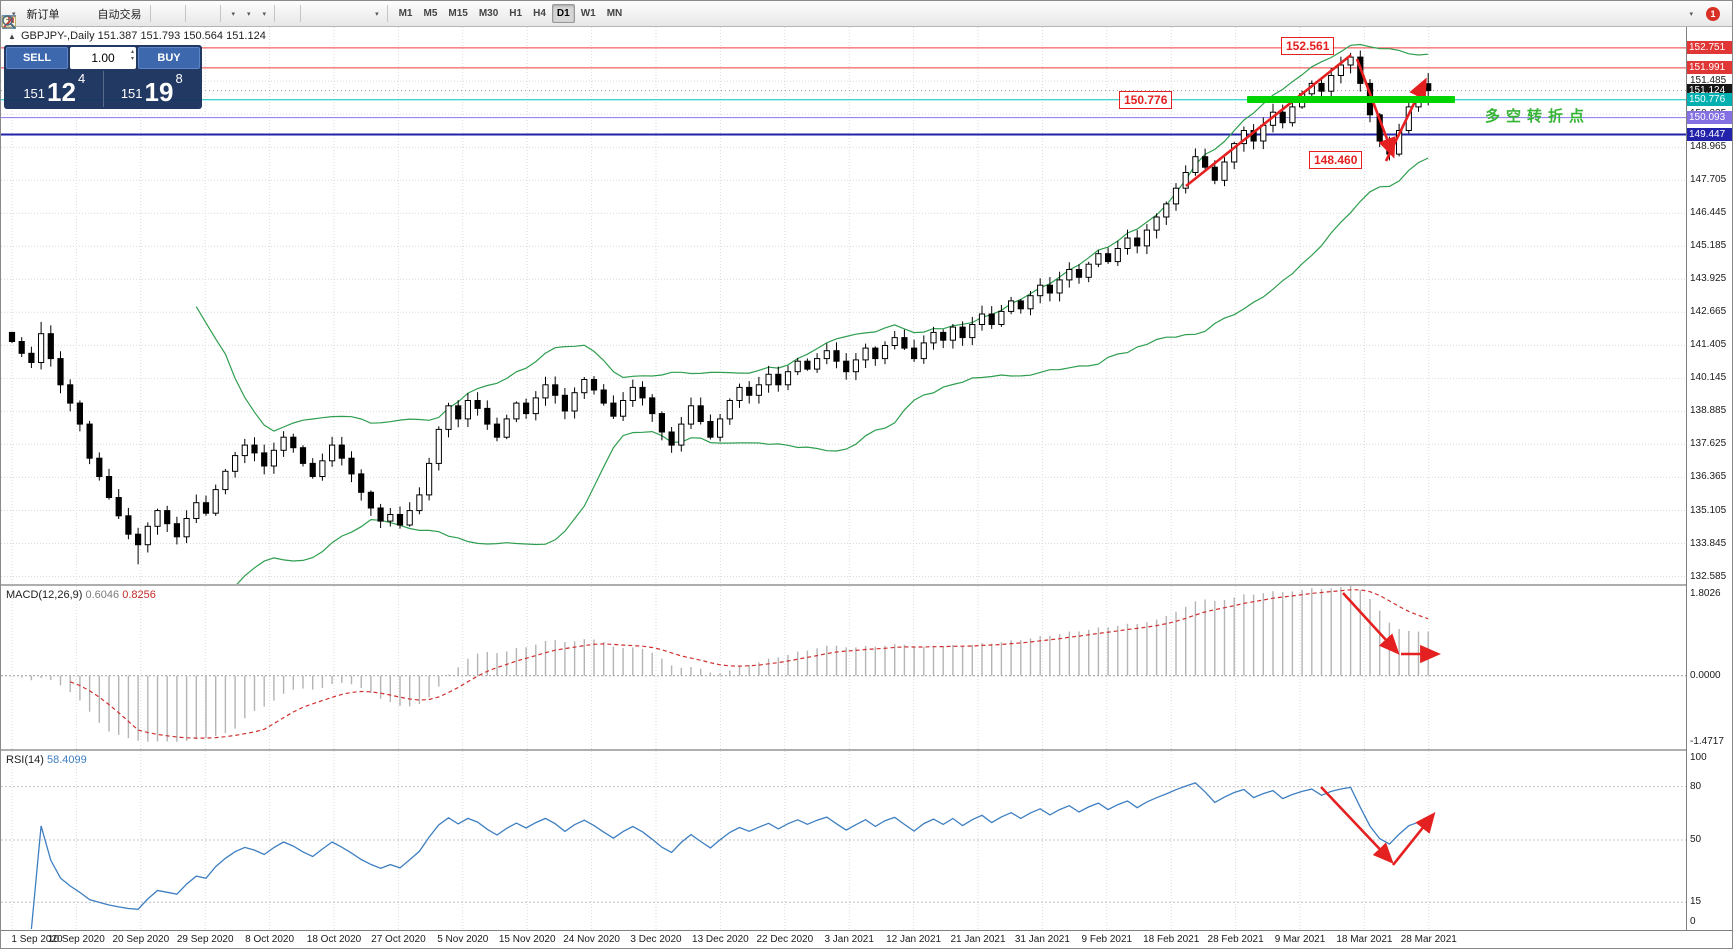 The width and height of the screenshot is (1733, 949). What do you see at coordinates (12, 36) in the screenshot?
I see `one-click-collapse-icon: ▲` at bounding box center [12, 36].